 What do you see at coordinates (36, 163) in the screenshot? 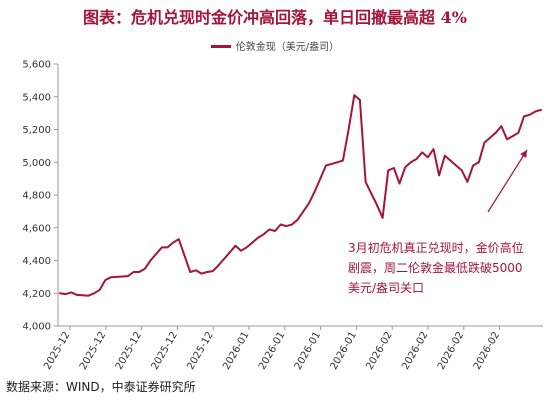
I see `y-tick-label: 5,000` at bounding box center [36, 163].